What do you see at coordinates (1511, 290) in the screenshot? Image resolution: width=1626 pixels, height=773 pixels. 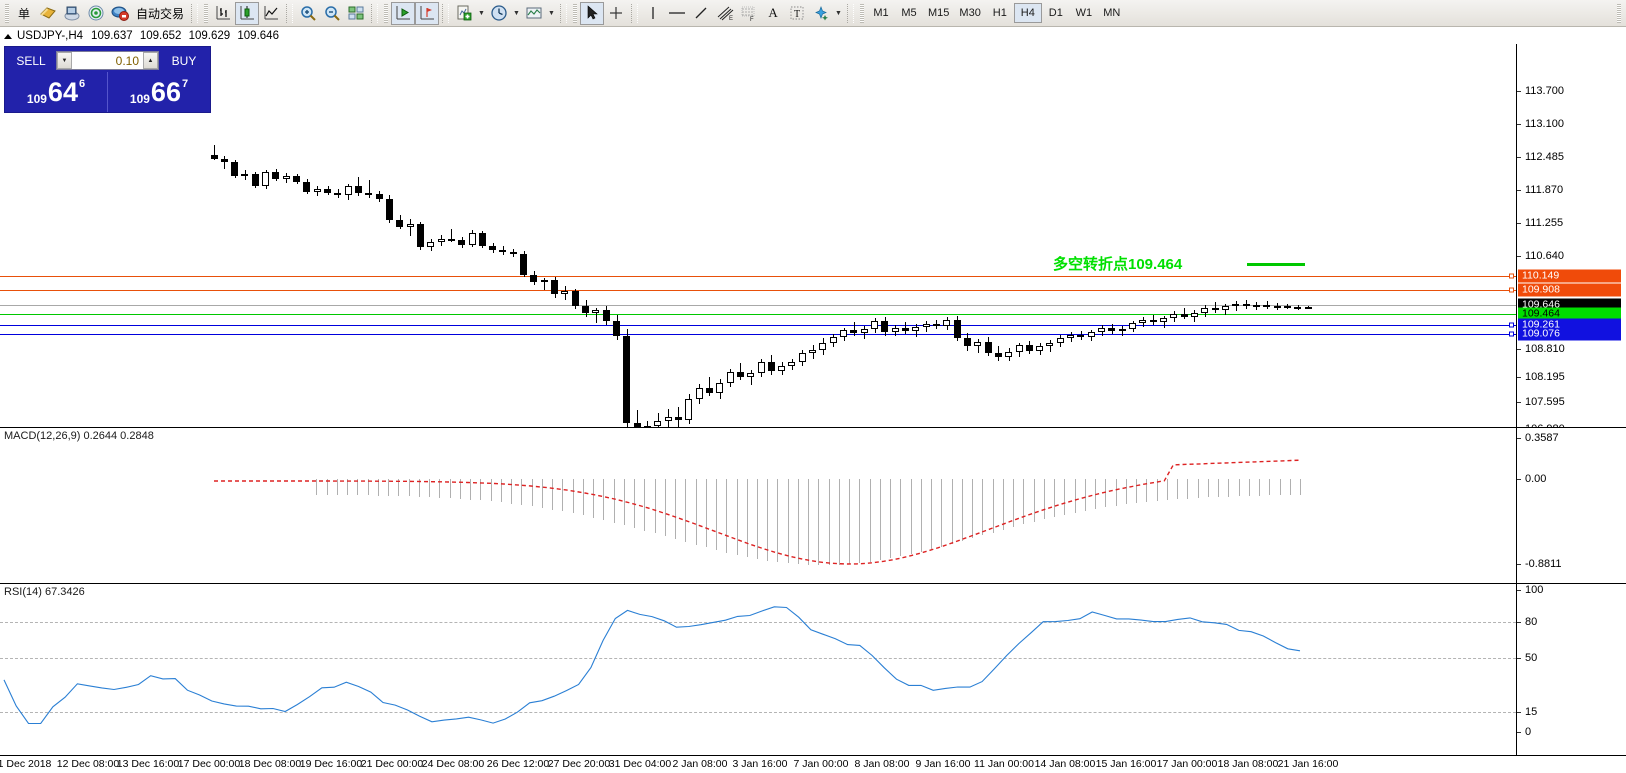 I see `price-line-handle-109.908` at bounding box center [1511, 290].